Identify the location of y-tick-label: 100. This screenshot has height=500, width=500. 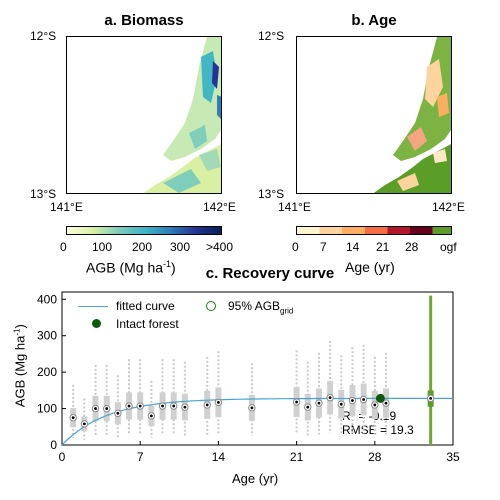
(47, 409).